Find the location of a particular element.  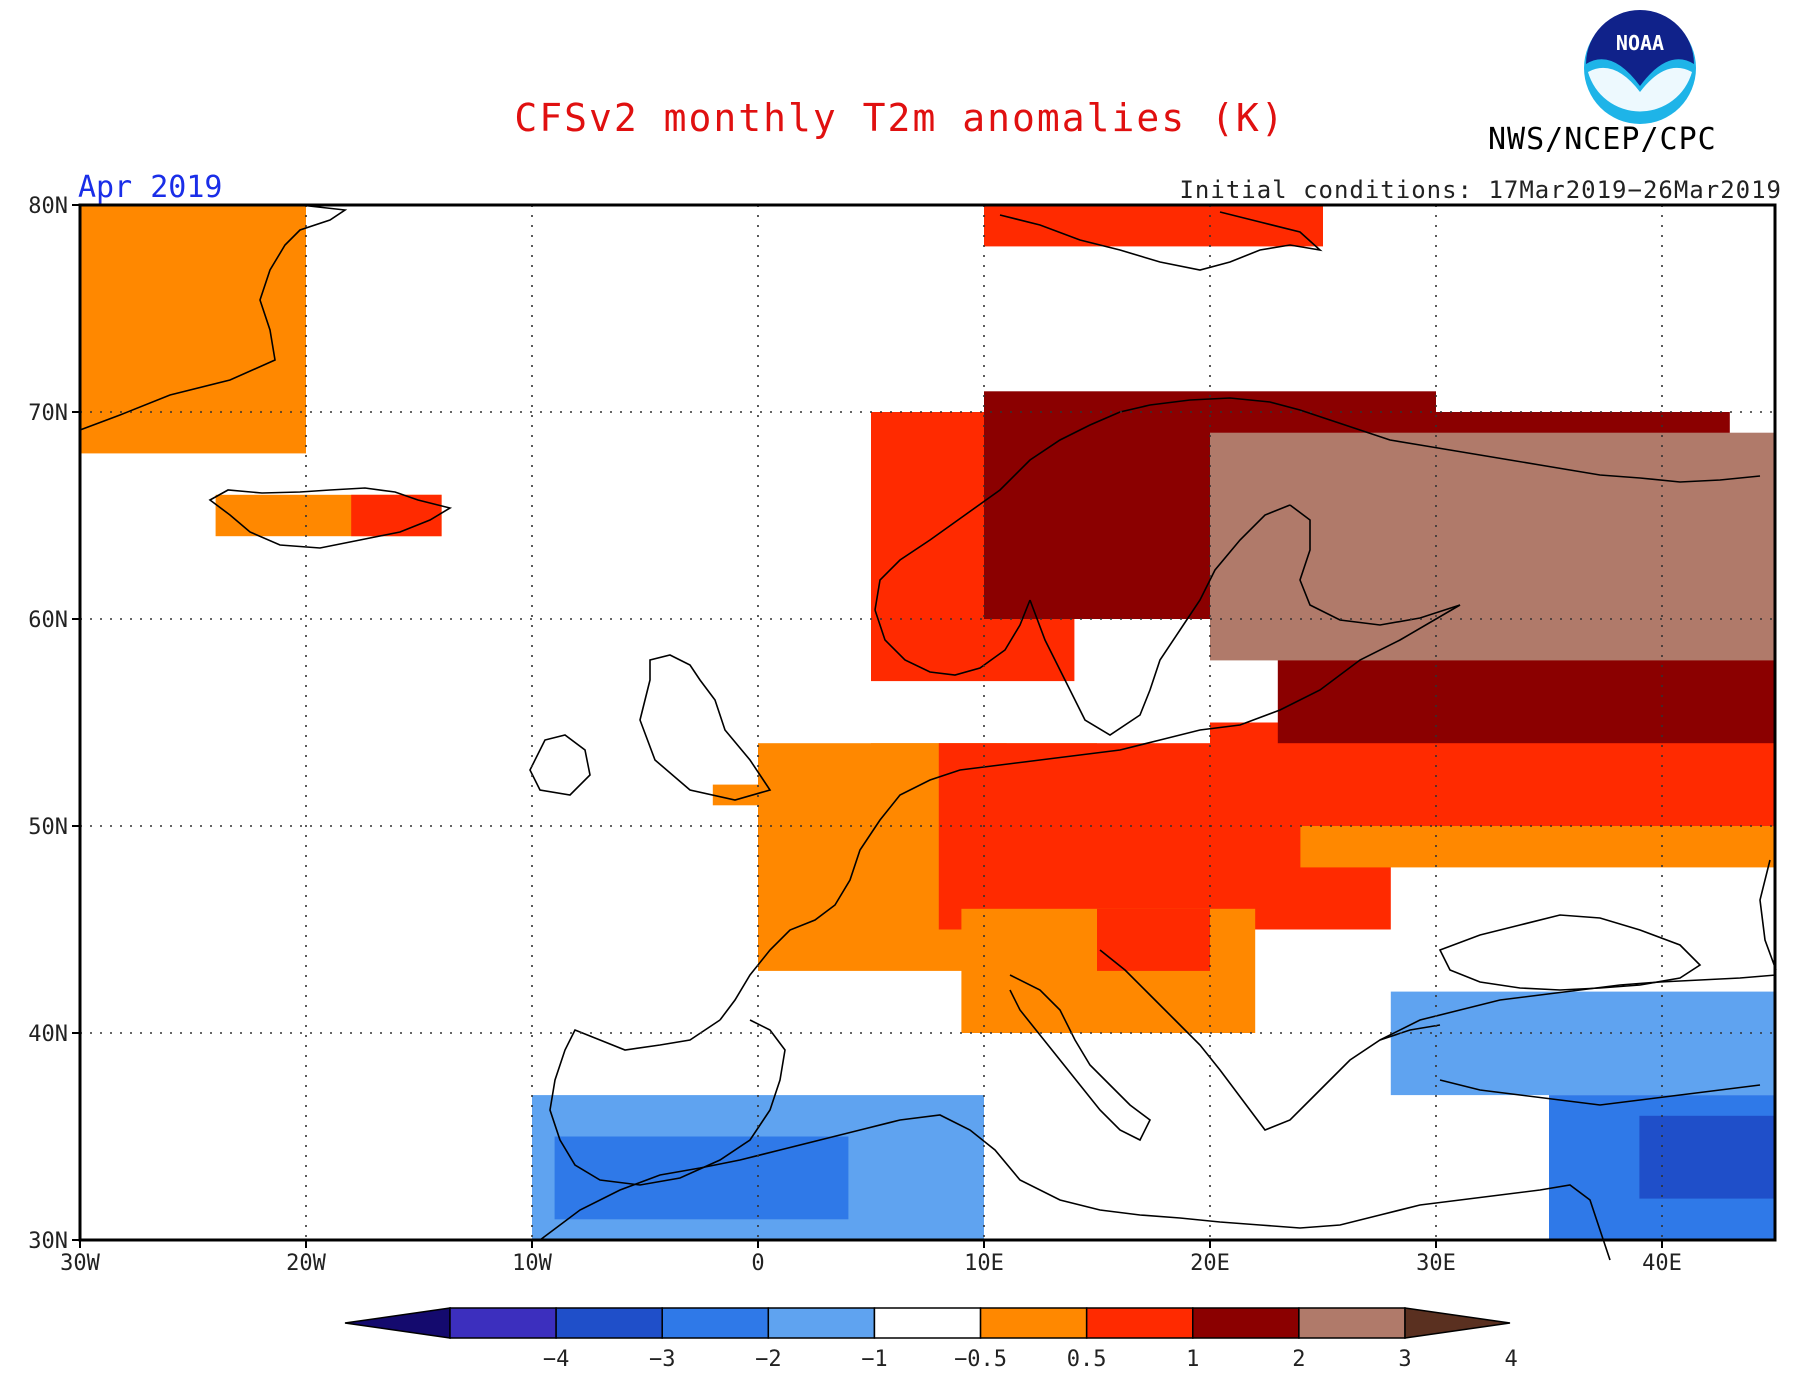

longitude-label: 40E is located at coordinates (1662, 1263).